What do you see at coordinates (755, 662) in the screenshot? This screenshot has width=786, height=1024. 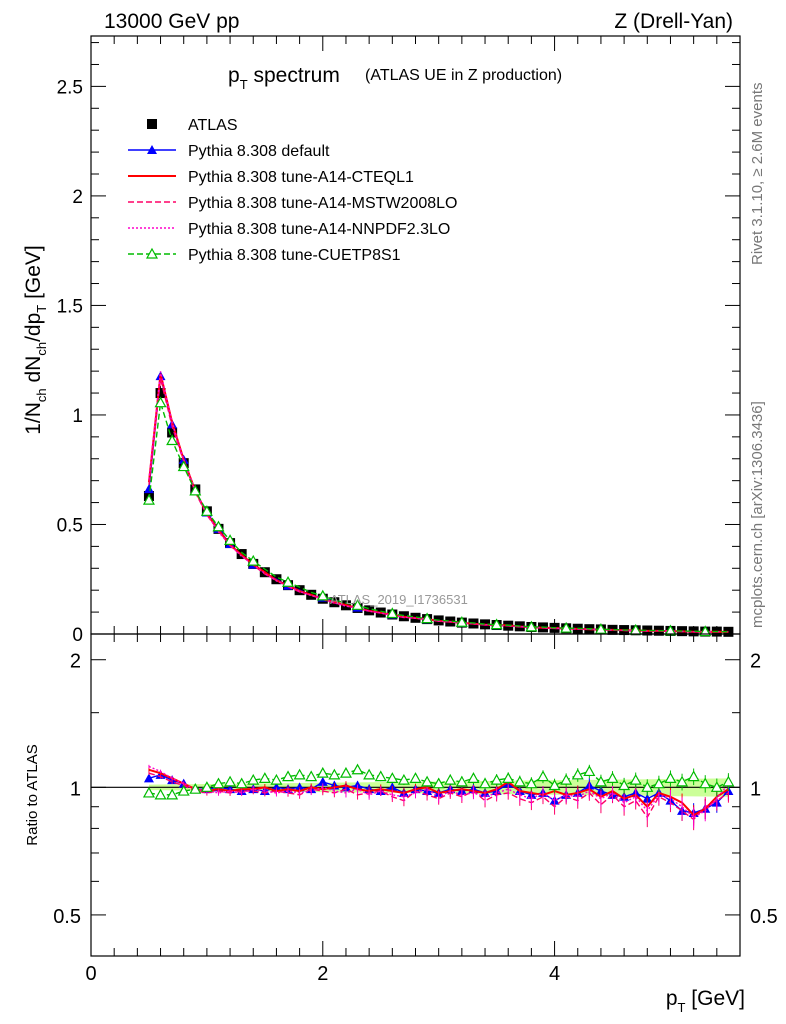 I see `ratio-y-tick-label-right: 2` at bounding box center [755, 662].